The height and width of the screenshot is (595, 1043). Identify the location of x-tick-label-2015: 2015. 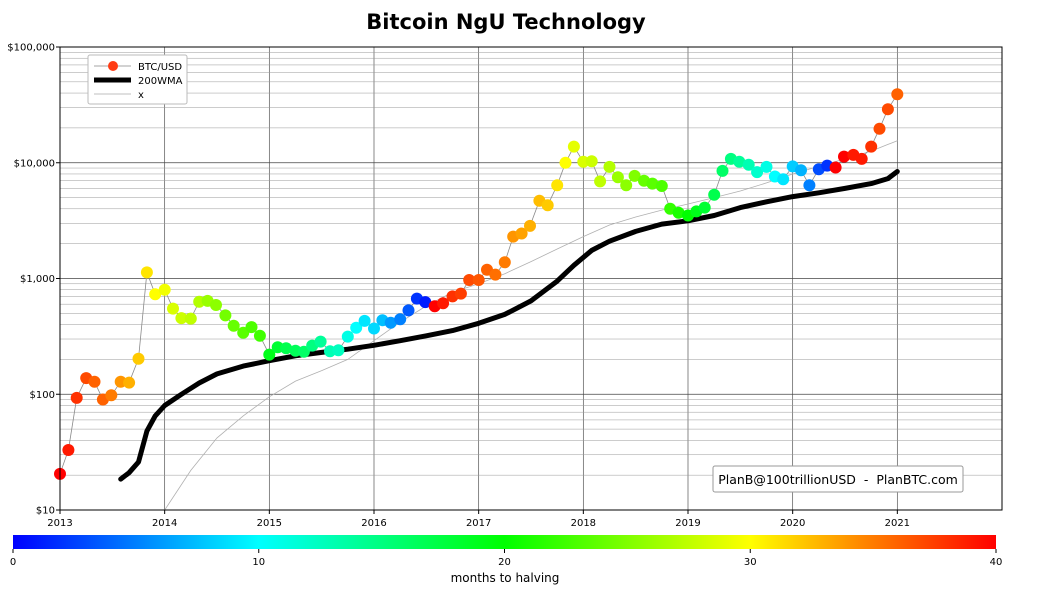
(269, 523).